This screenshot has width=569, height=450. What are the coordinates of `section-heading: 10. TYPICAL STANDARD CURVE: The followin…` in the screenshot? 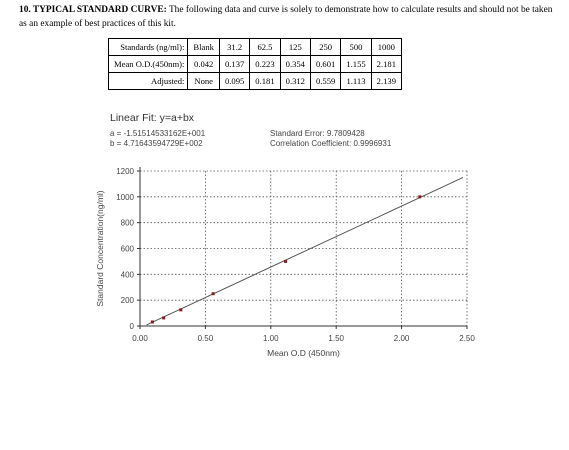 It's located at (289, 17).